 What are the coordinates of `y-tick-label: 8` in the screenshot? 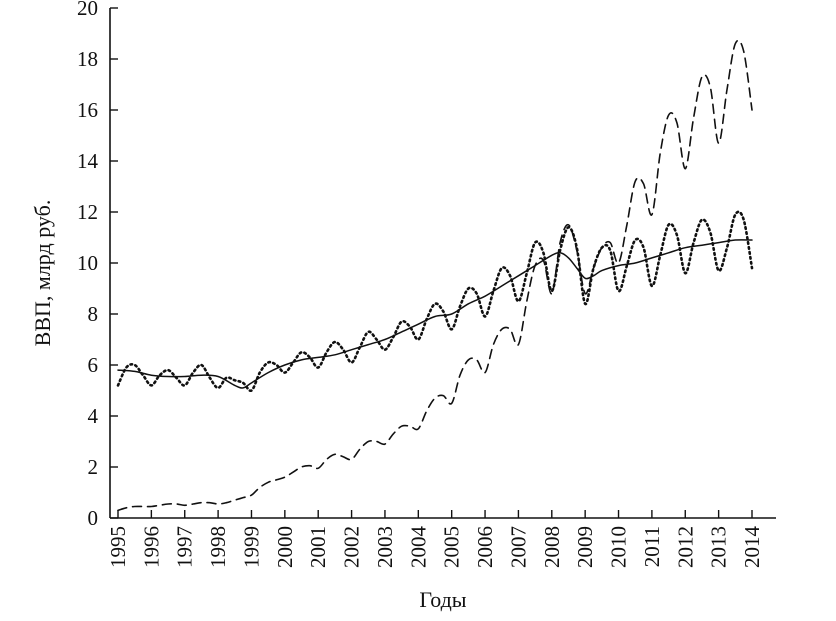 It's located at (93, 314).